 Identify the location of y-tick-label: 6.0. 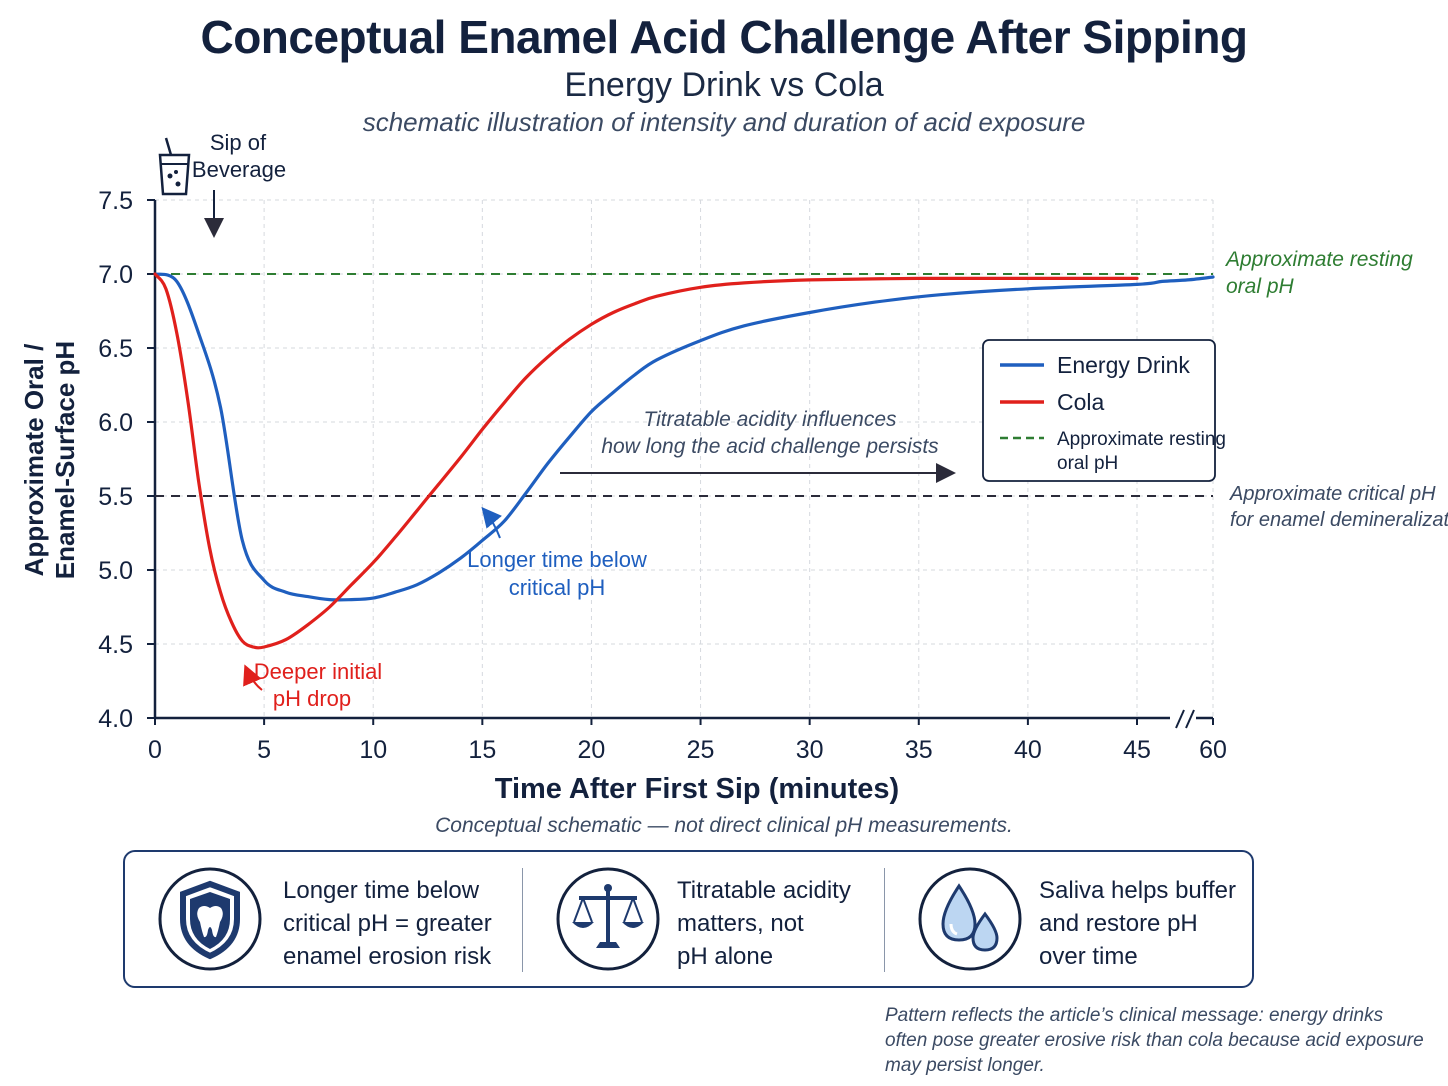
(115, 423).